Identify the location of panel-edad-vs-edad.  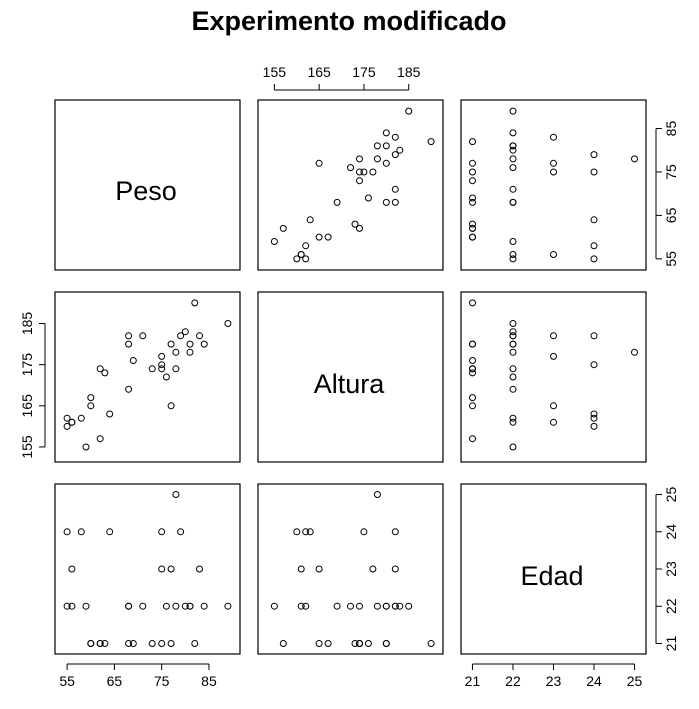
(553, 569).